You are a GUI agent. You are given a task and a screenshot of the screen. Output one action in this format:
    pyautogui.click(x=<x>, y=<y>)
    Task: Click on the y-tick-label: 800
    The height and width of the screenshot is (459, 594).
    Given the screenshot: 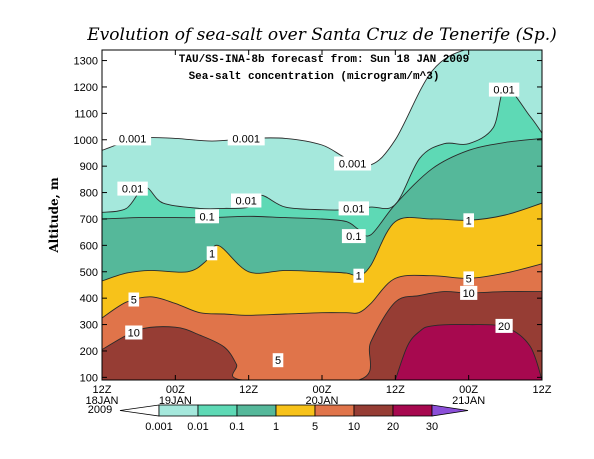 What is the action you would take?
    pyautogui.click(x=89, y=194)
    